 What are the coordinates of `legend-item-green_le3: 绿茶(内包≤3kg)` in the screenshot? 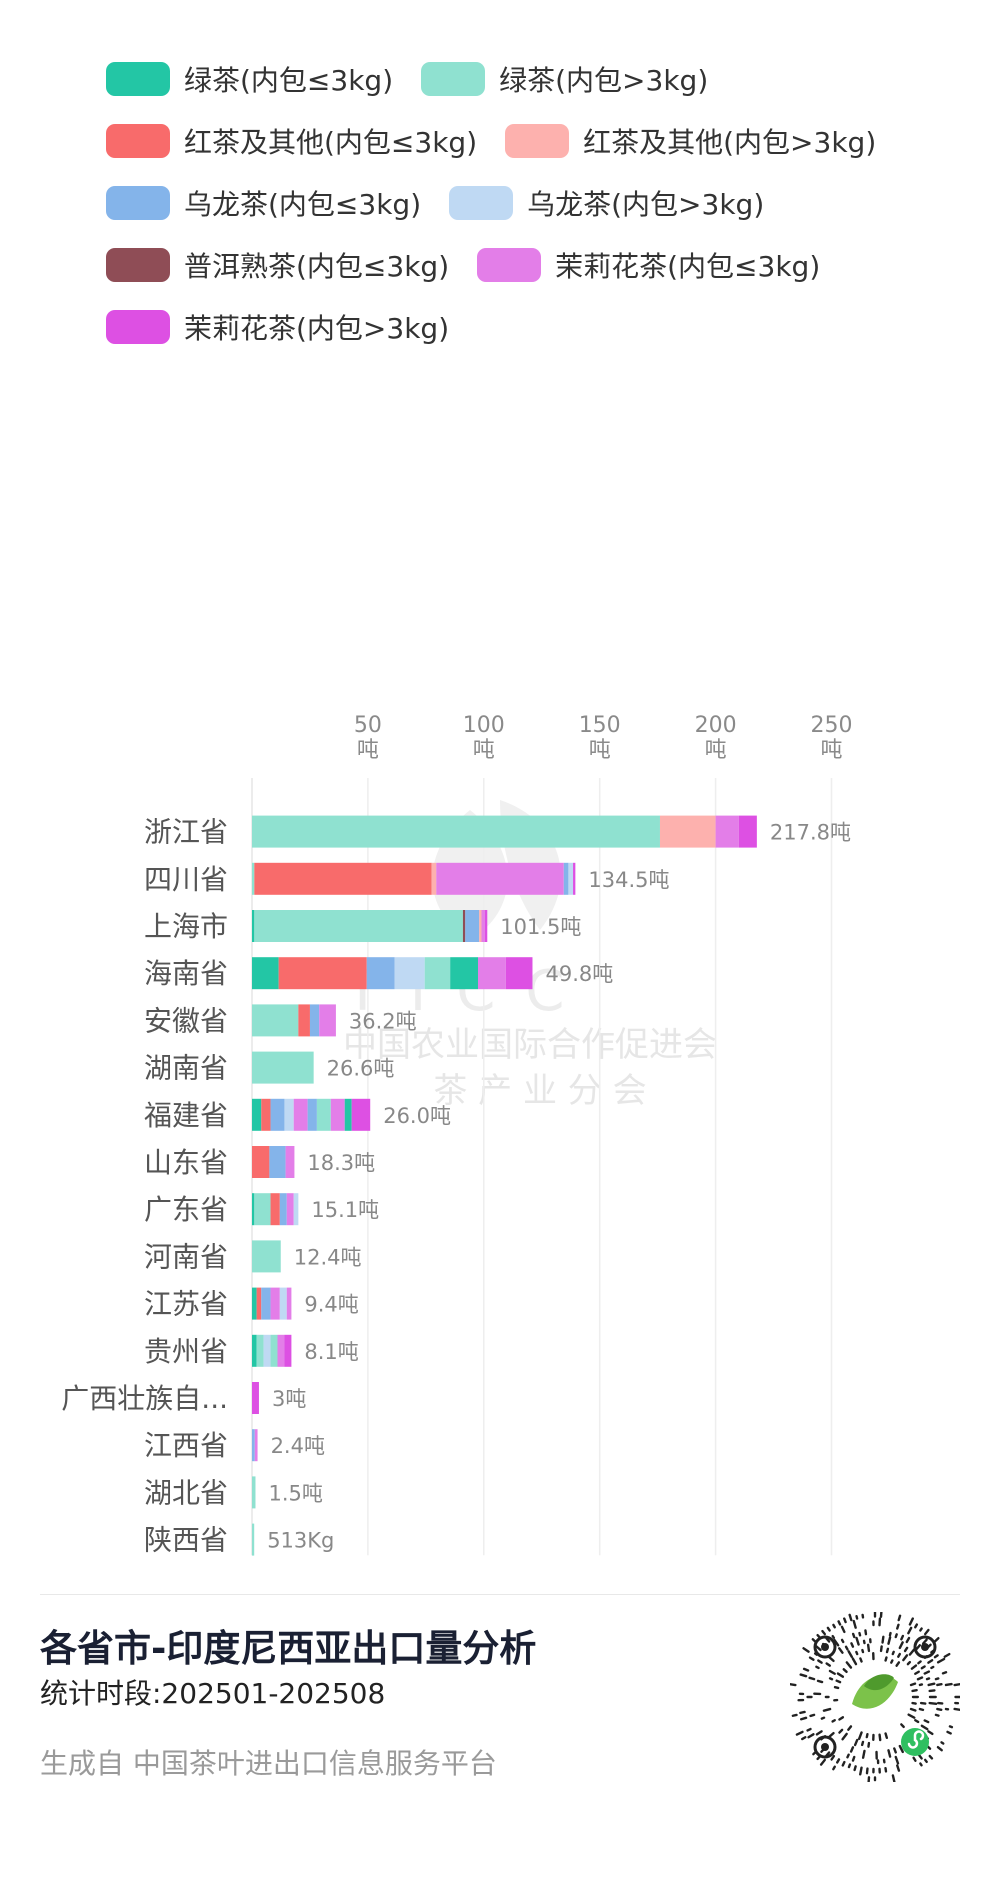 It's located at (249, 79).